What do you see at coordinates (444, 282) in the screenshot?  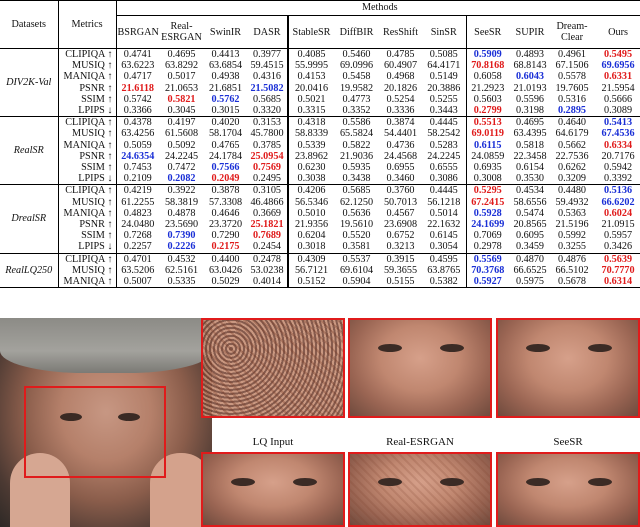 I see `table-cell: 0.5382` at bounding box center [444, 282].